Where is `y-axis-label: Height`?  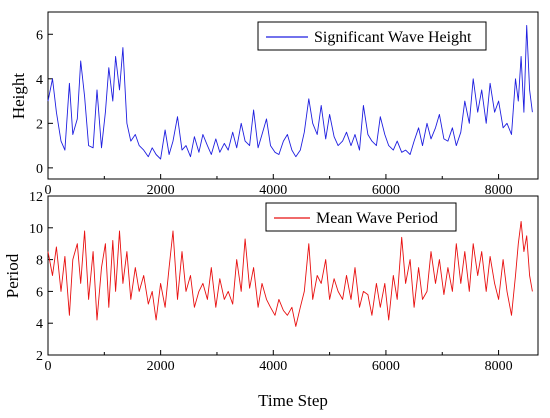
y-axis-label: Height is located at coordinates (18, 96).